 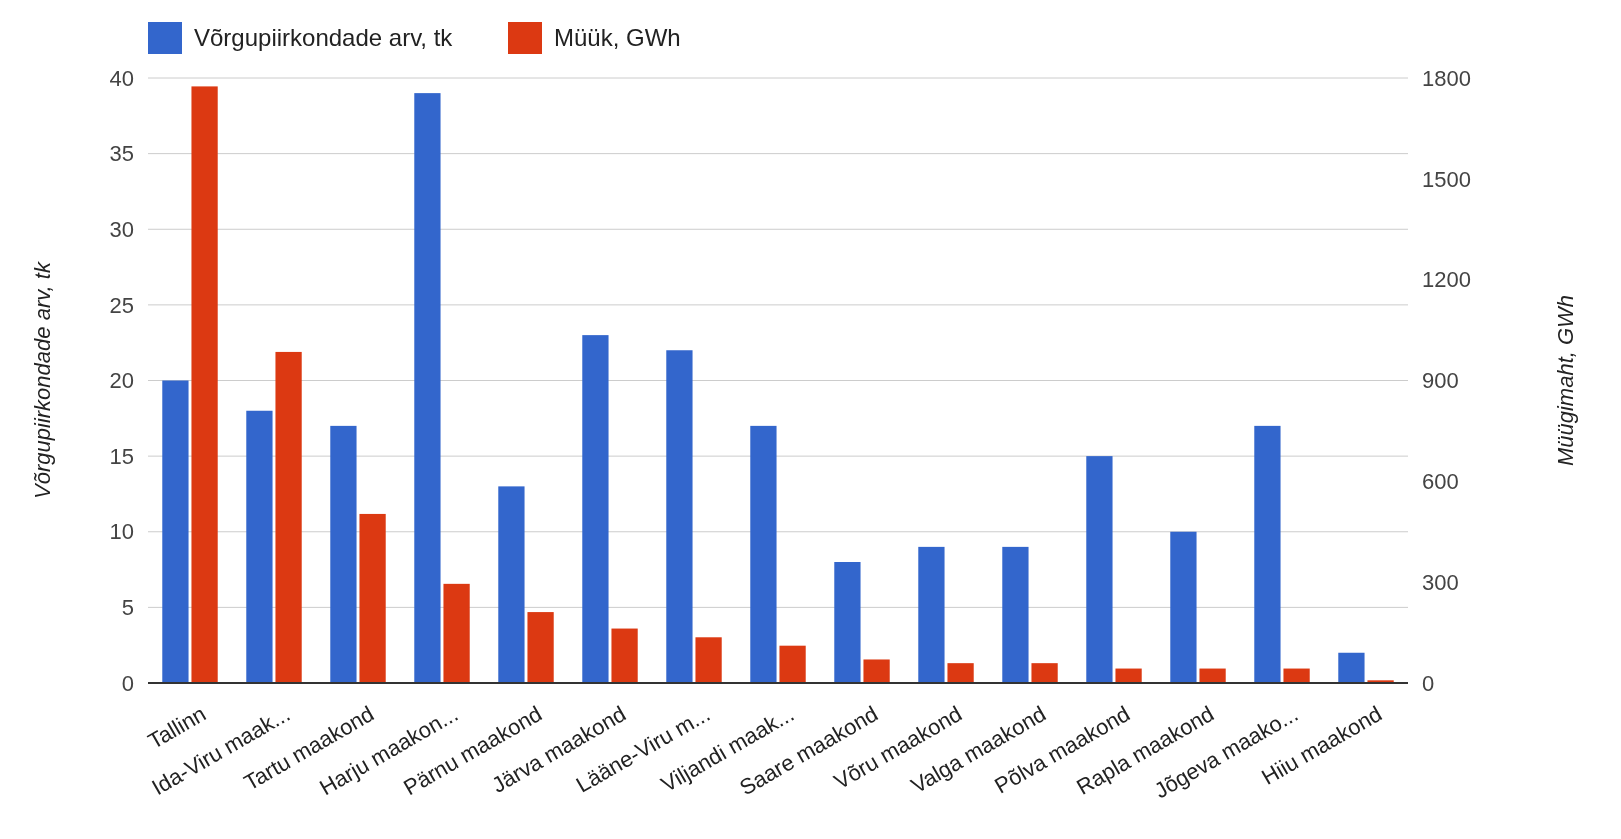 I want to click on y-tick-label: 5, so click(x=127, y=608).